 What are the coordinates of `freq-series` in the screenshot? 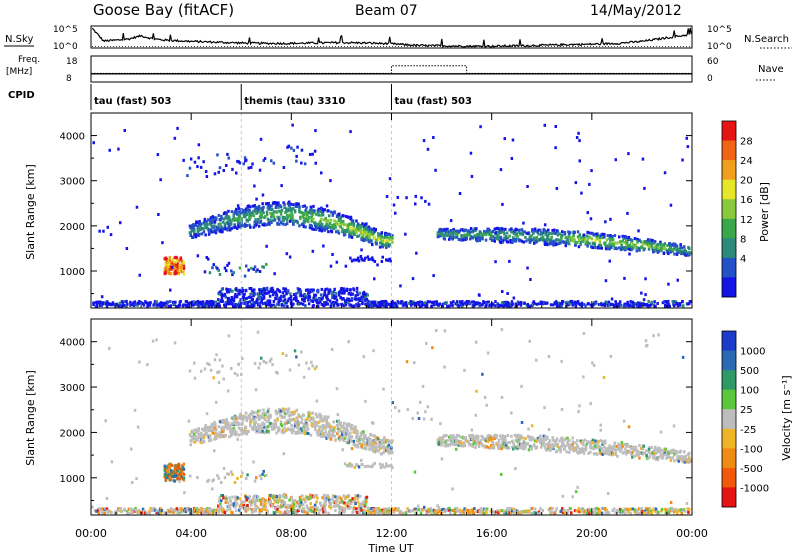 It's located at (391, 70).